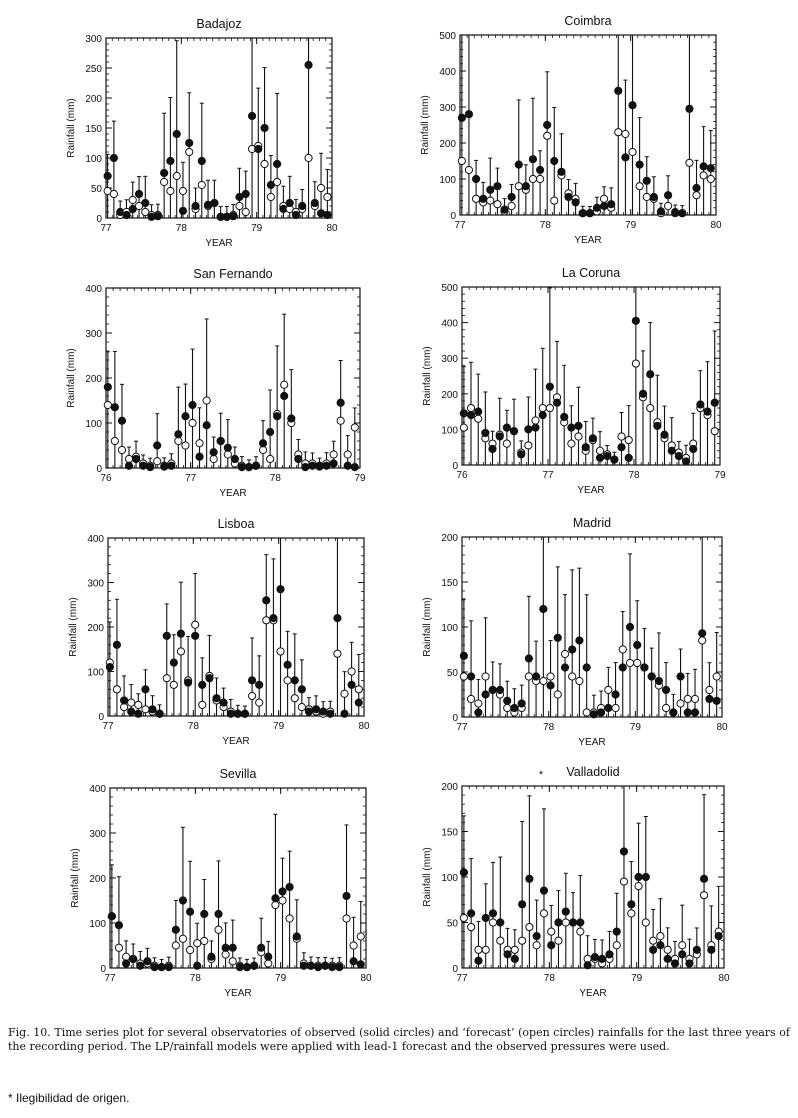 The image size is (798, 1118). Describe the element at coordinates (110, 978) in the screenshot. I see `x-tick-label: 77` at that location.